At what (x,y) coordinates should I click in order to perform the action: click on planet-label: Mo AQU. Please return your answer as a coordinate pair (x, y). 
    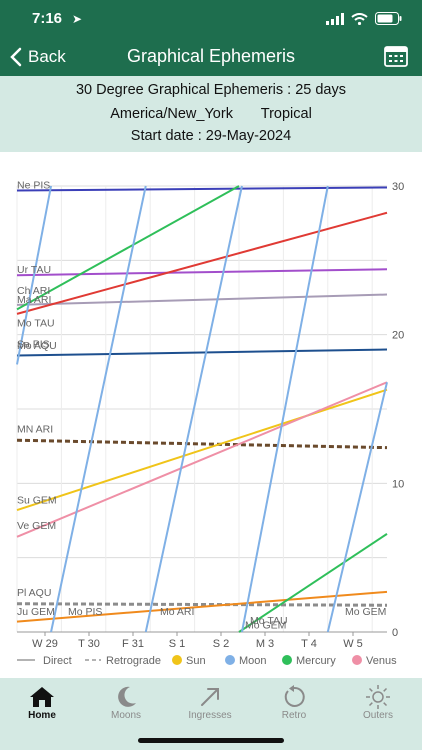
    Looking at the image, I should click on (37, 346).